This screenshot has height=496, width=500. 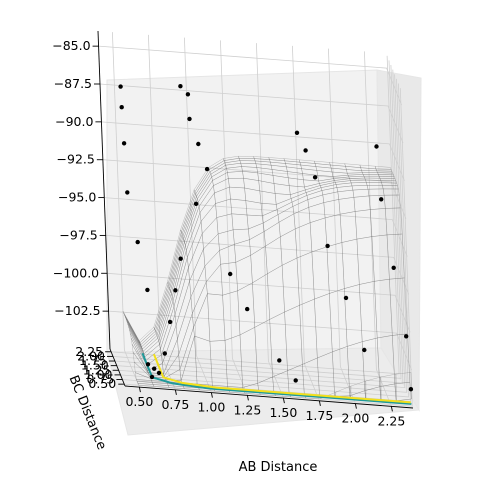 What do you see at coordinates (355, 418) in the screenshot?
I see `x-tick-label: 2.00` at bounding box center [355, 418].